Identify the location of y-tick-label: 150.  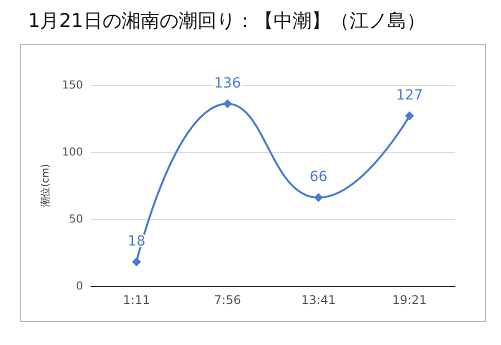
(72, 85).